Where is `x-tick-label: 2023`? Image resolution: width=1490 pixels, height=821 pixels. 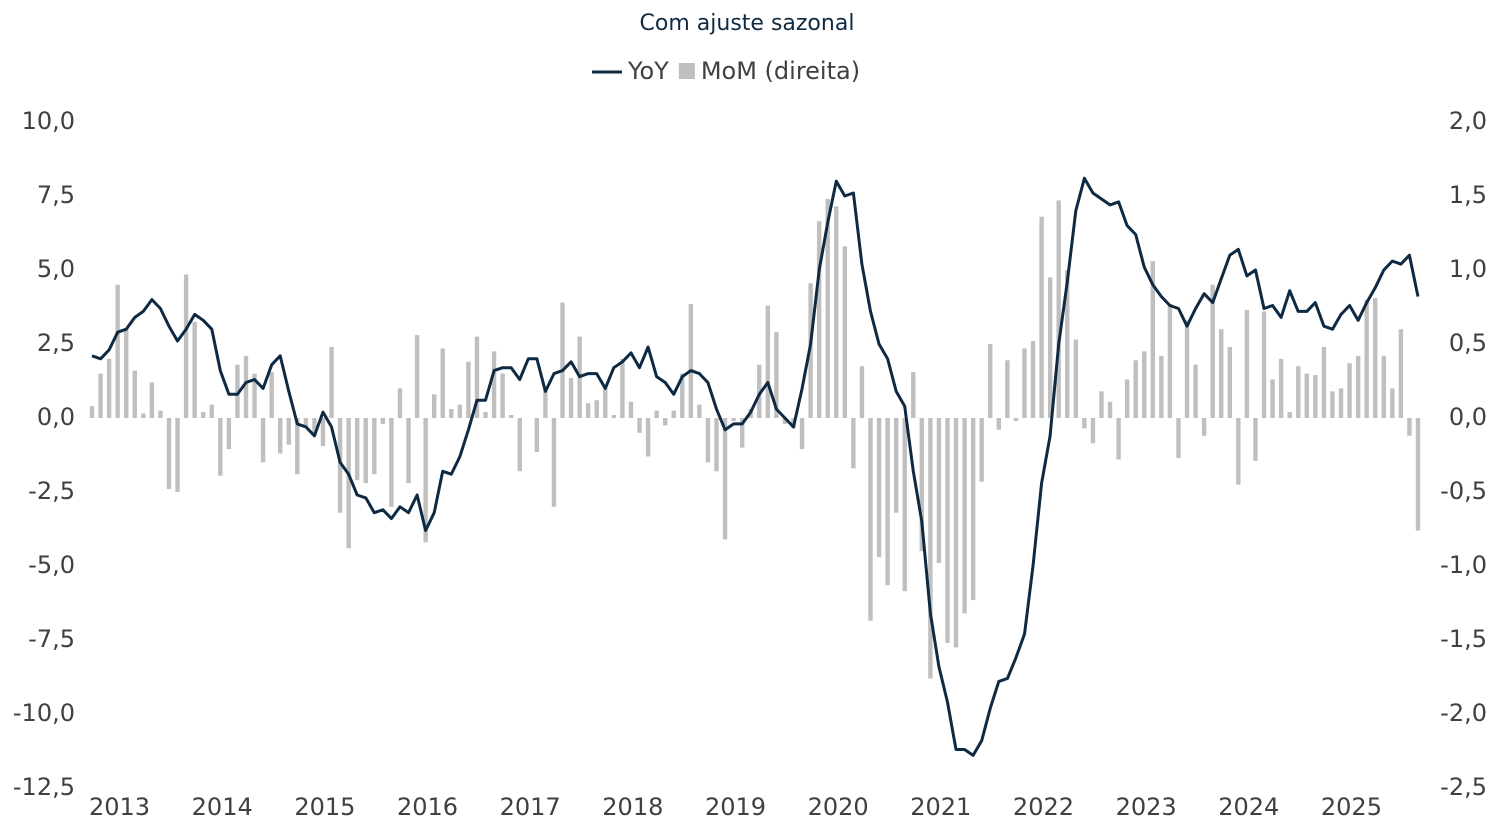
x-tick-label: 2023 is located at coordinates (1146, 807).